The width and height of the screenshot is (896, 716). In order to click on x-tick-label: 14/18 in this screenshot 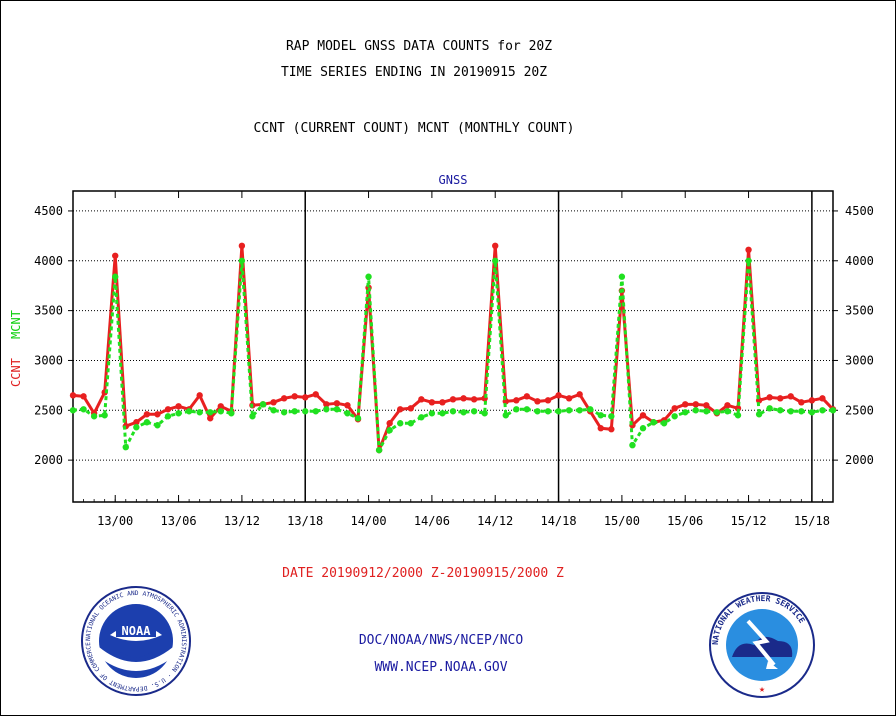, I will do `click(558, 521)`.